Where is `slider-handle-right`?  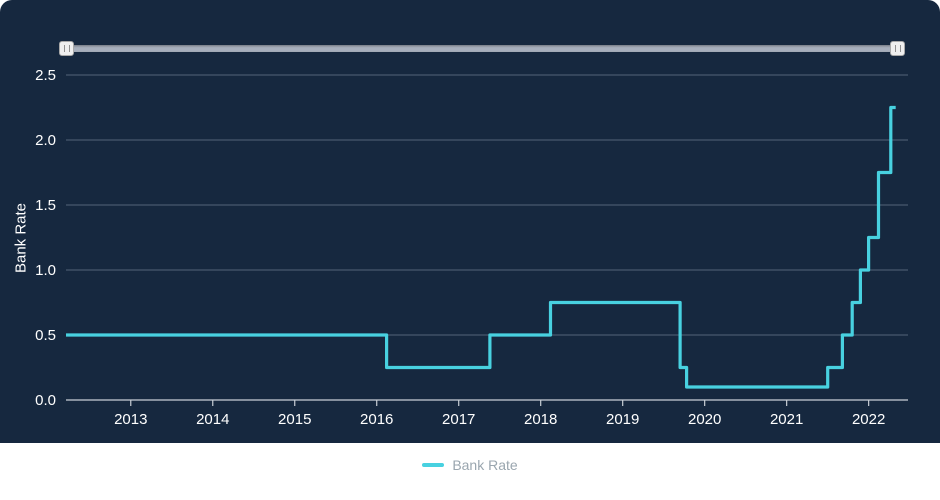
slider-handle-right is located at coordinates (897, 48).